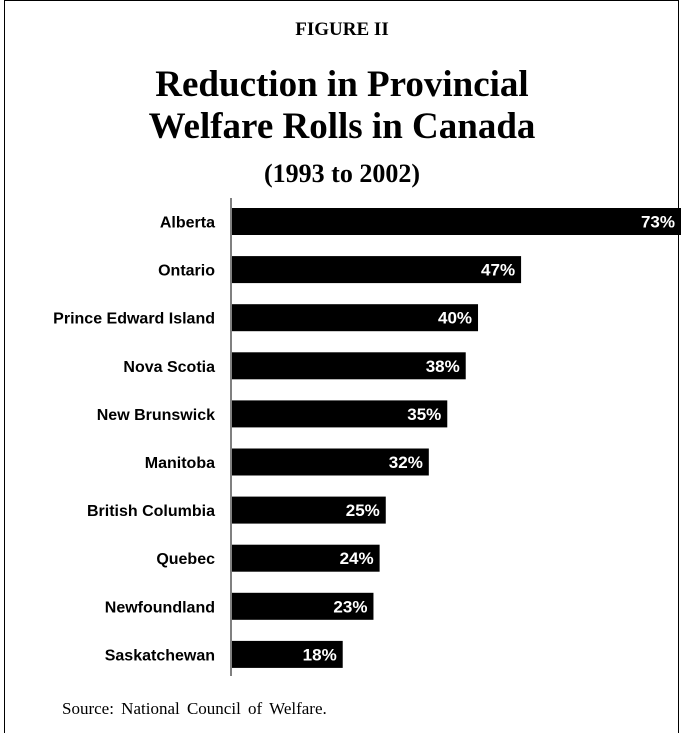  I want to click on value-label-manitoba: 32%, so click(406, 462).